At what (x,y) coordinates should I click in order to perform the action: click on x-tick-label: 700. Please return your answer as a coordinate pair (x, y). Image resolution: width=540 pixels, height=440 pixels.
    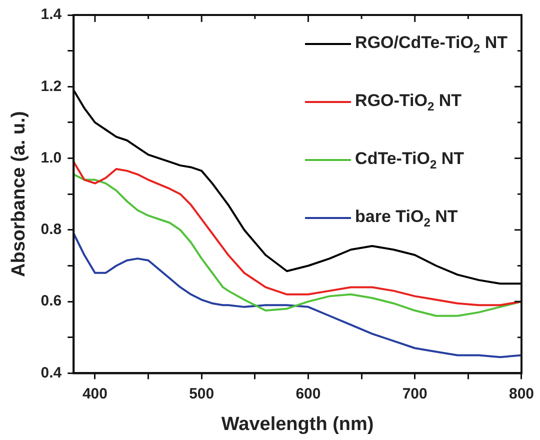
    Looking at the image, I should click on (415, 393).